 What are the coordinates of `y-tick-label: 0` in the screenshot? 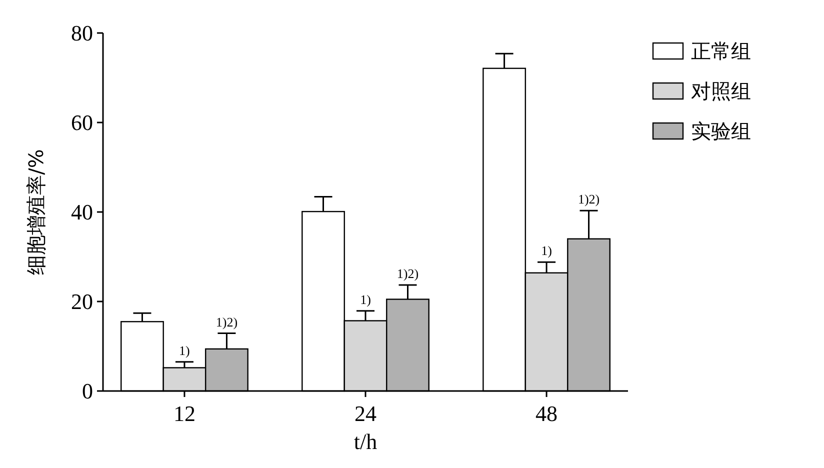 It's located at (87, 391).